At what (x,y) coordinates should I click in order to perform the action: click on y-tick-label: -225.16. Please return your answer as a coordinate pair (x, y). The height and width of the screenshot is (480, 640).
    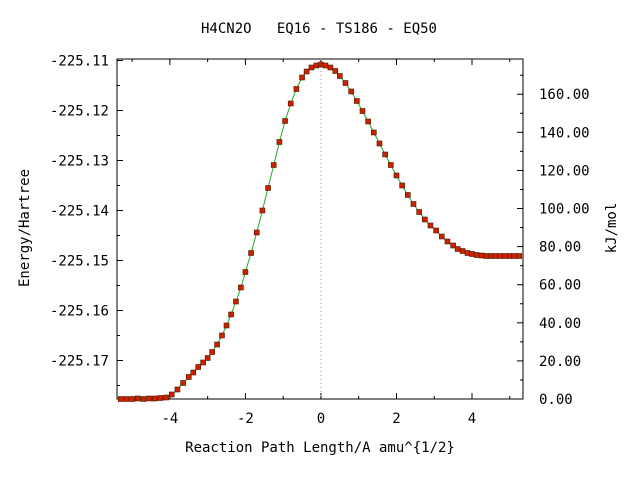
    Looking at the image, I should click on (79, 312).